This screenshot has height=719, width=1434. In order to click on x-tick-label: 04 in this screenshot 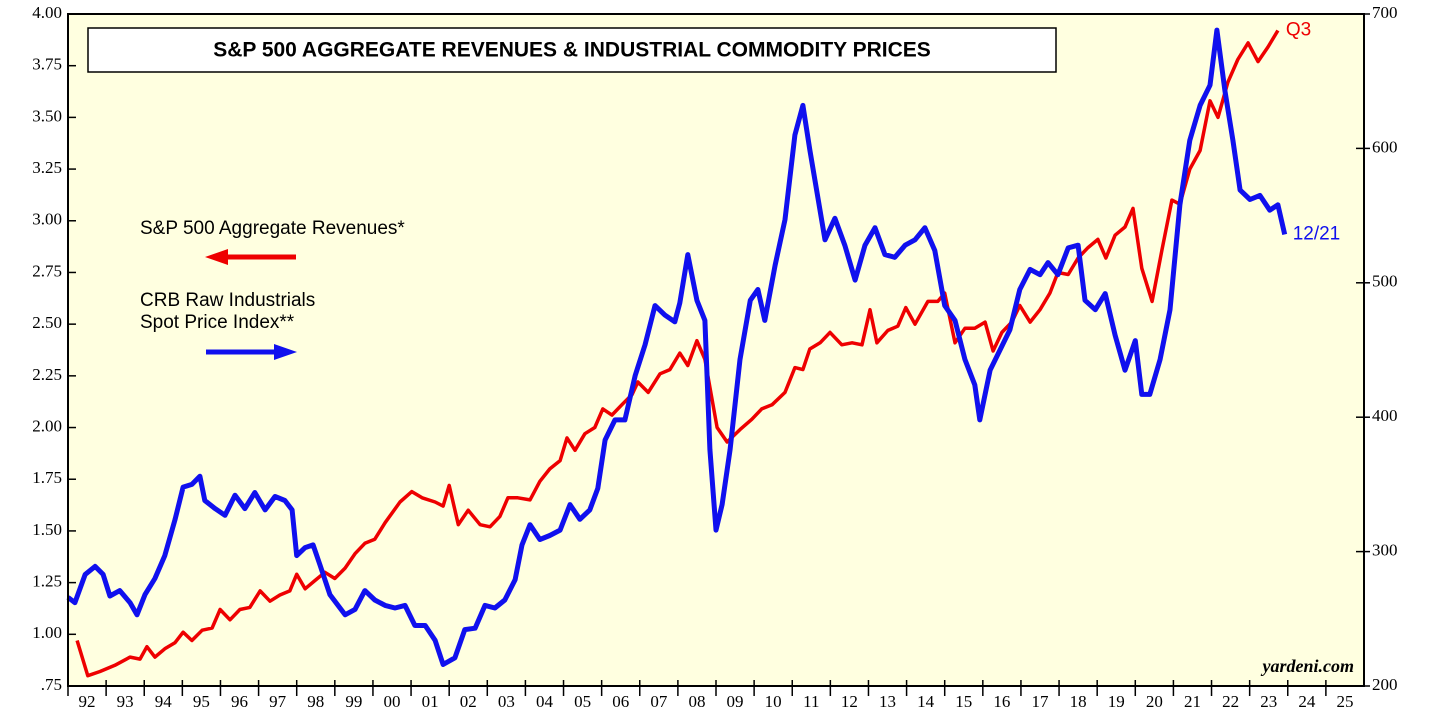, I will do `click(545, 701)`.